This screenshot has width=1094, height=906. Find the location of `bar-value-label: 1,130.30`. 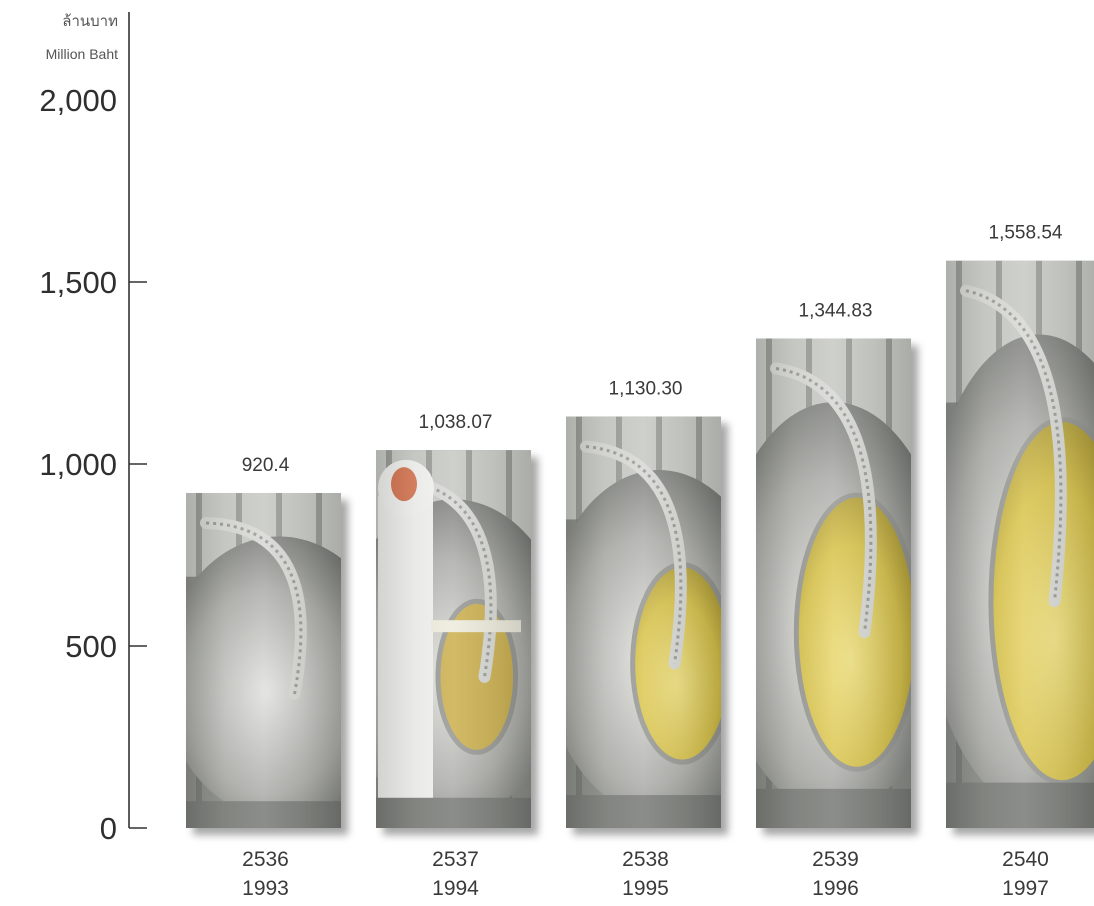

bar-value-label: 1,130.30 is located at coordinates (646, 389).